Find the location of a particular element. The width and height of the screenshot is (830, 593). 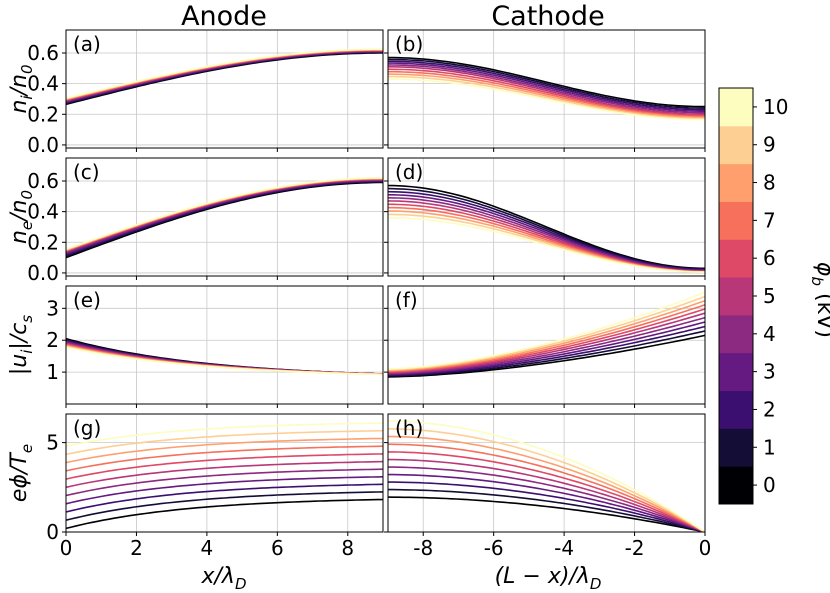

xtick-label: 2 is located at coordinates (136, 548).